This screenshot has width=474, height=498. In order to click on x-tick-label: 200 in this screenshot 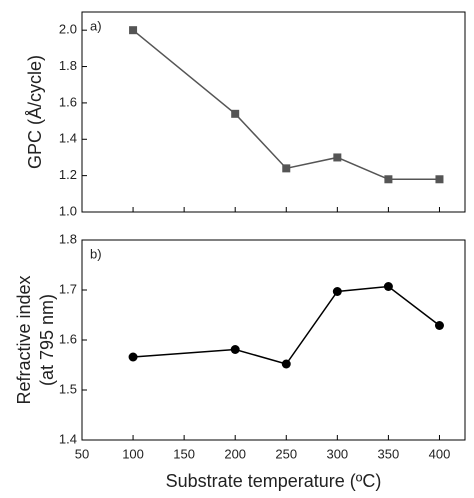, I will do `click(235, 453)`.